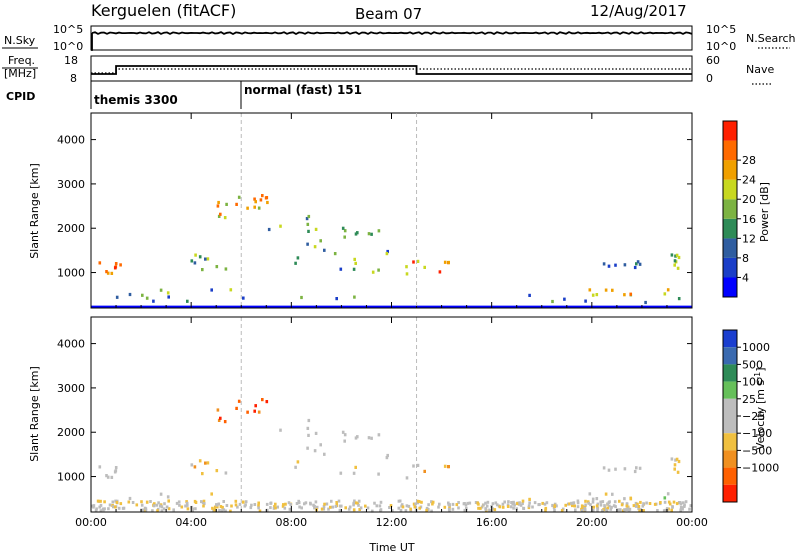 Image resolution: width=800 pixels, height=554 pixels. Describe the element at coordinates (752, 364) in the screenshot. I see `colorbar-tick-label: 500` at that location.